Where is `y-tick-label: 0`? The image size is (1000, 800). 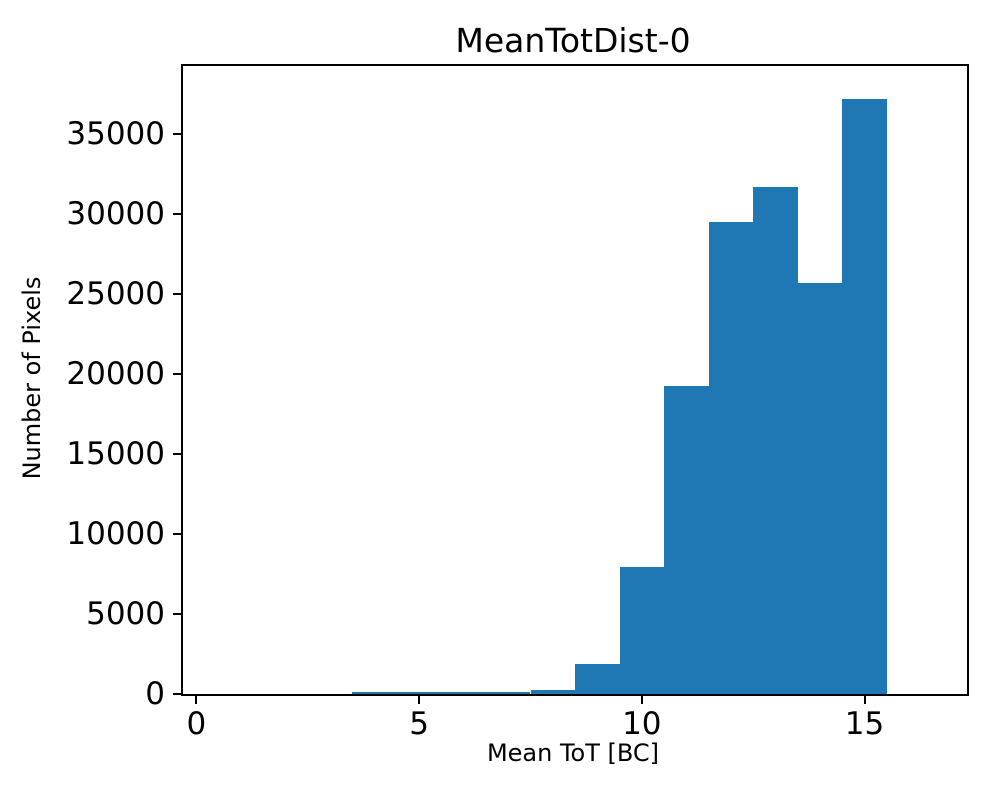
y-tick-label: 0 is located at coordinates (155, 694).